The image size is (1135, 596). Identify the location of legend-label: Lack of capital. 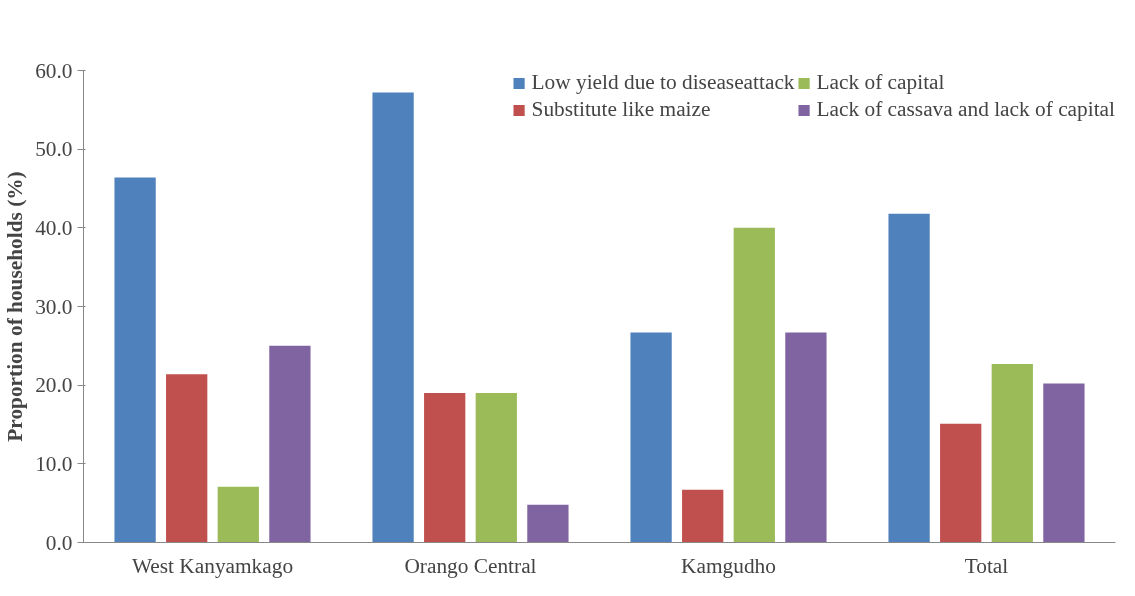
(880, 82).